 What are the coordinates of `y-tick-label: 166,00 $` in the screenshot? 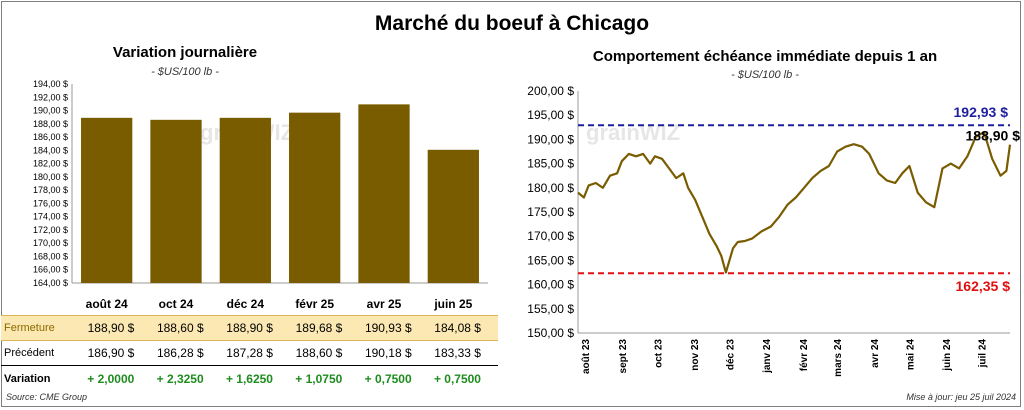 It's located at (50, 270).